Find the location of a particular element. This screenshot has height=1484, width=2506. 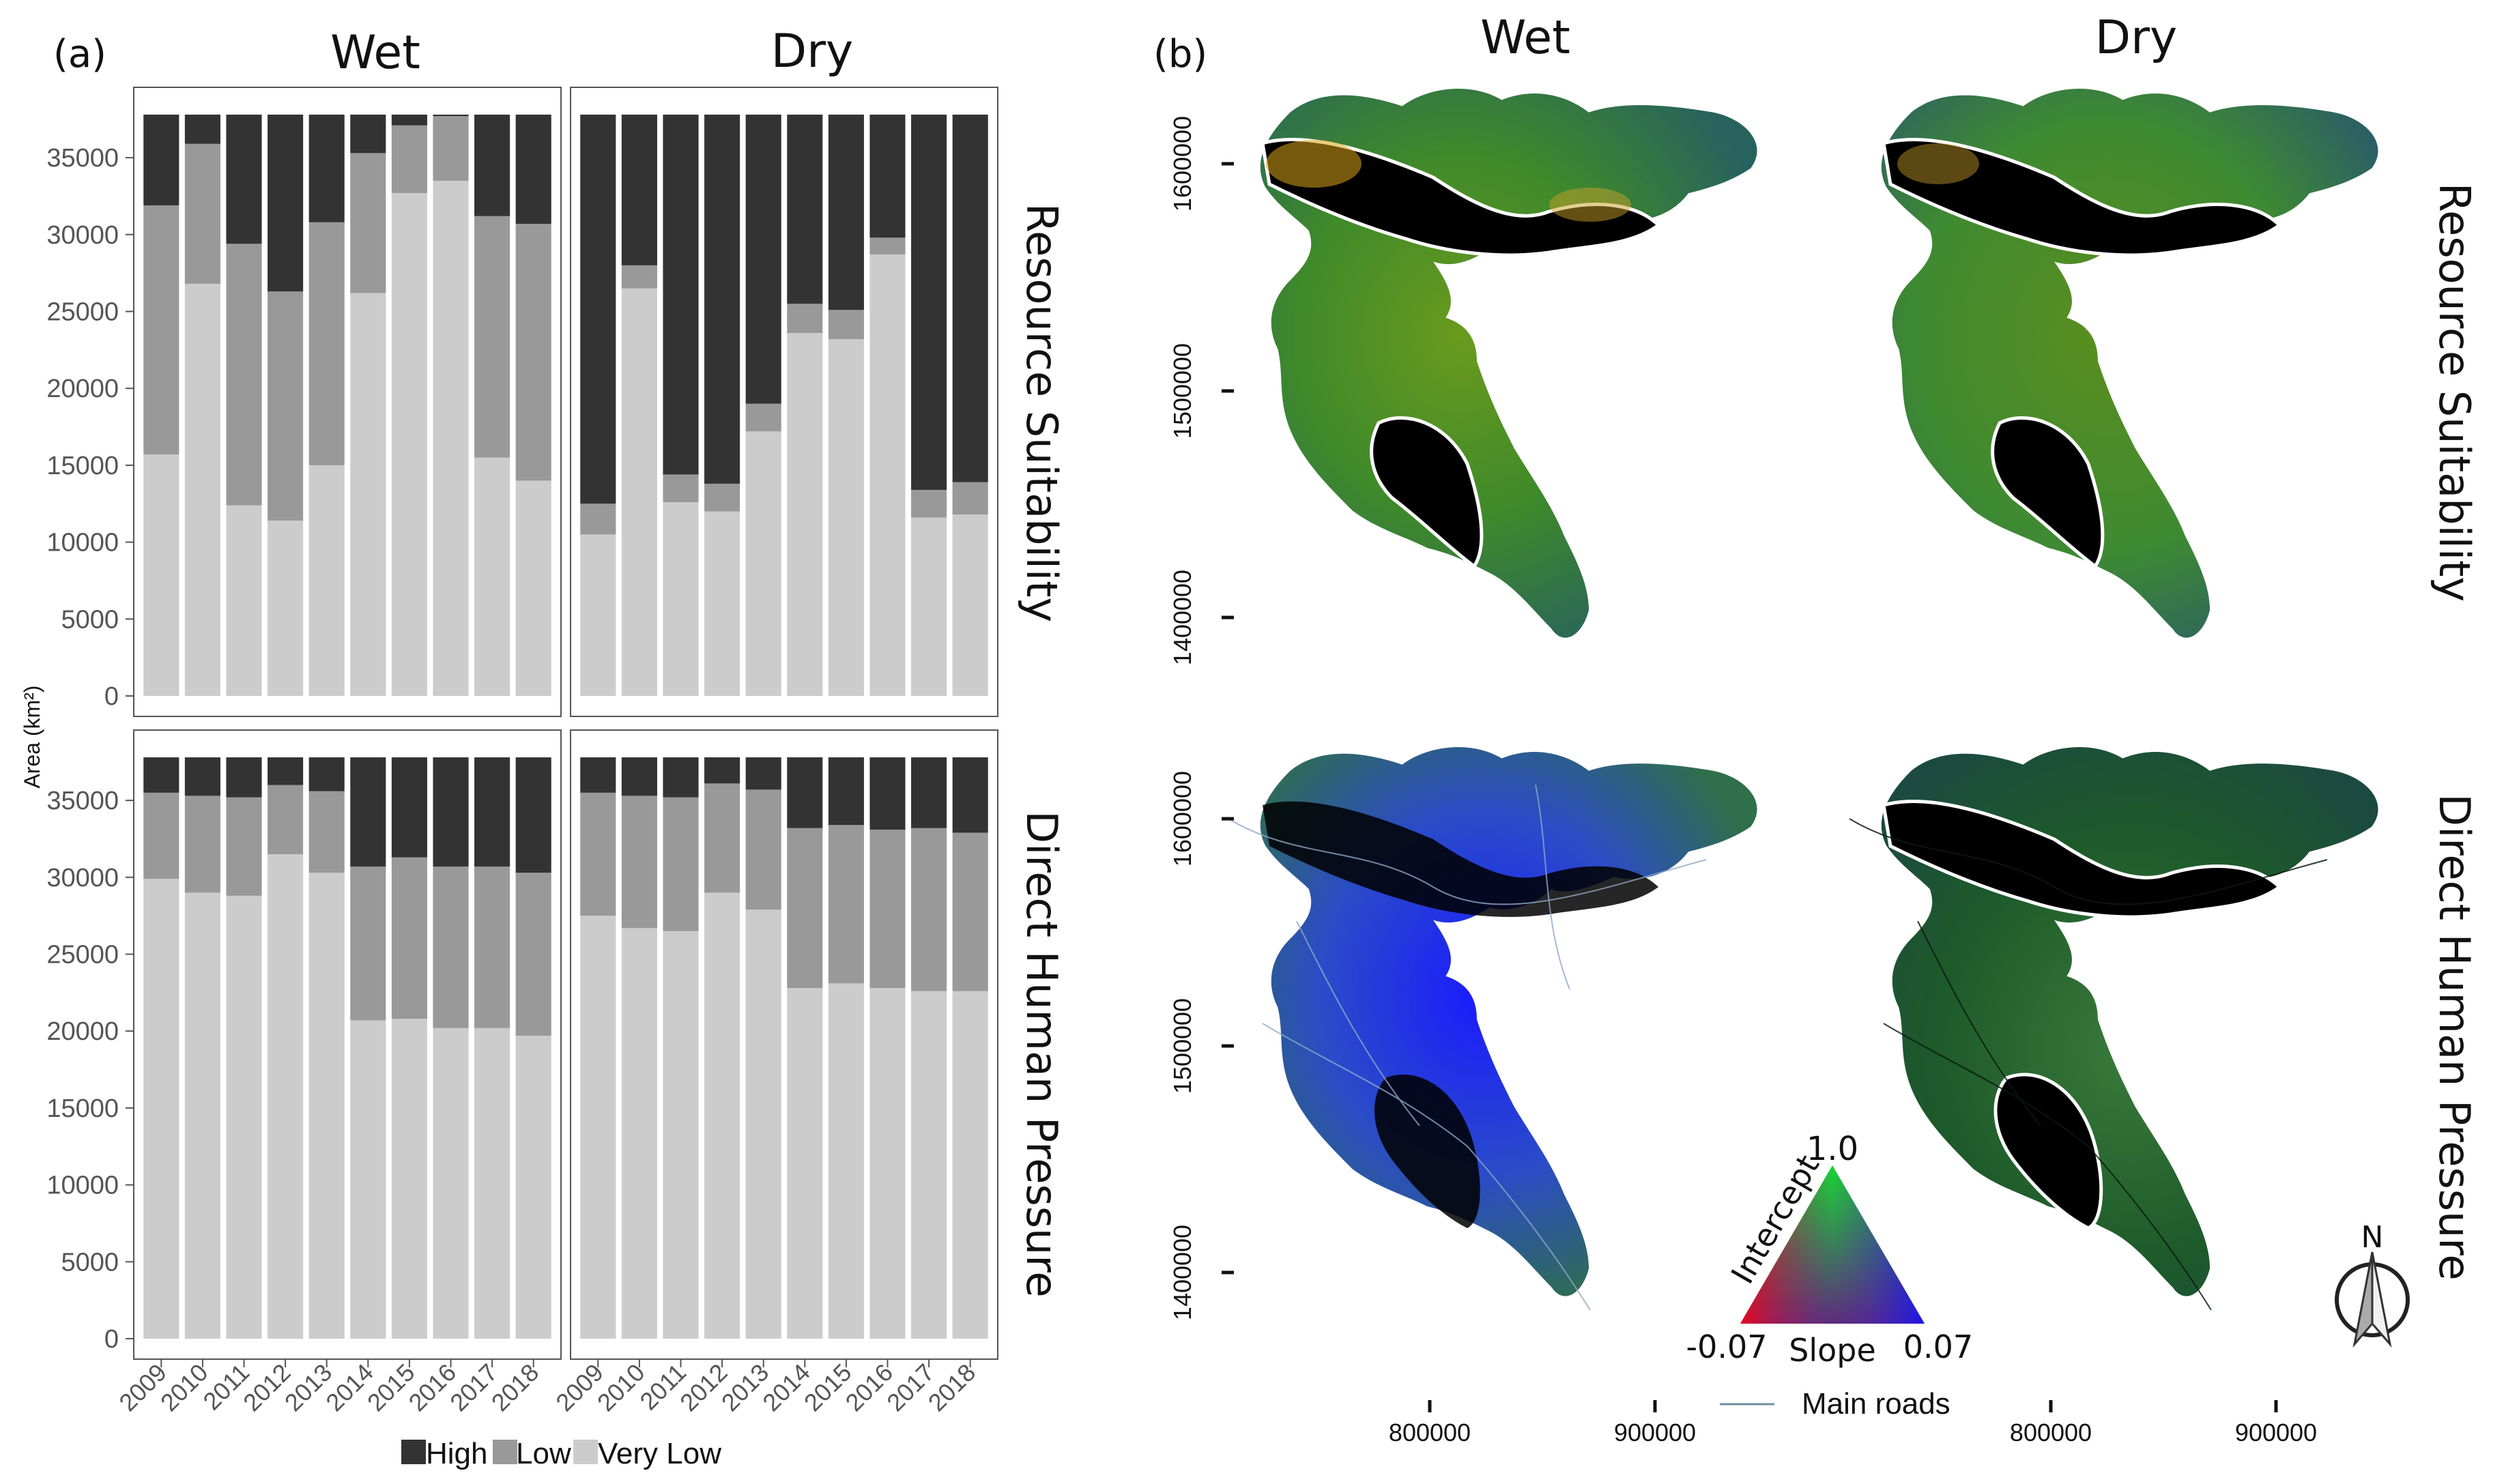

panel-2-bar-2014-high is located at coordinates (368, 812).